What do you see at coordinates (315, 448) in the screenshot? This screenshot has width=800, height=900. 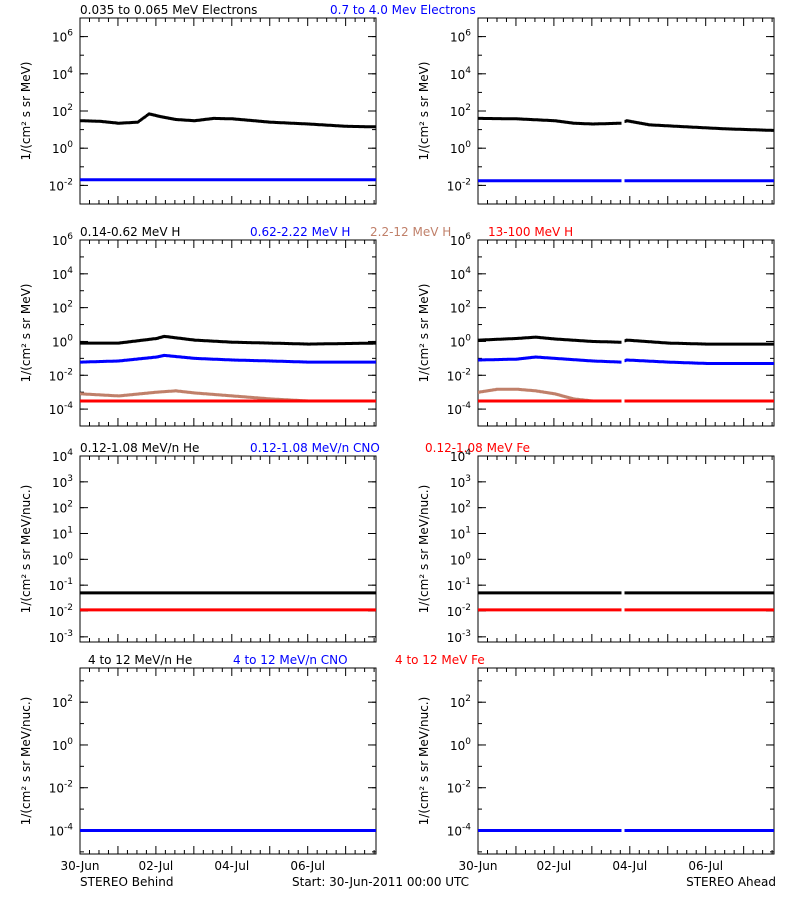 I see `legend-entry: 0.12-1.08 MeV/n CNO` at bounding box center [315, 448].